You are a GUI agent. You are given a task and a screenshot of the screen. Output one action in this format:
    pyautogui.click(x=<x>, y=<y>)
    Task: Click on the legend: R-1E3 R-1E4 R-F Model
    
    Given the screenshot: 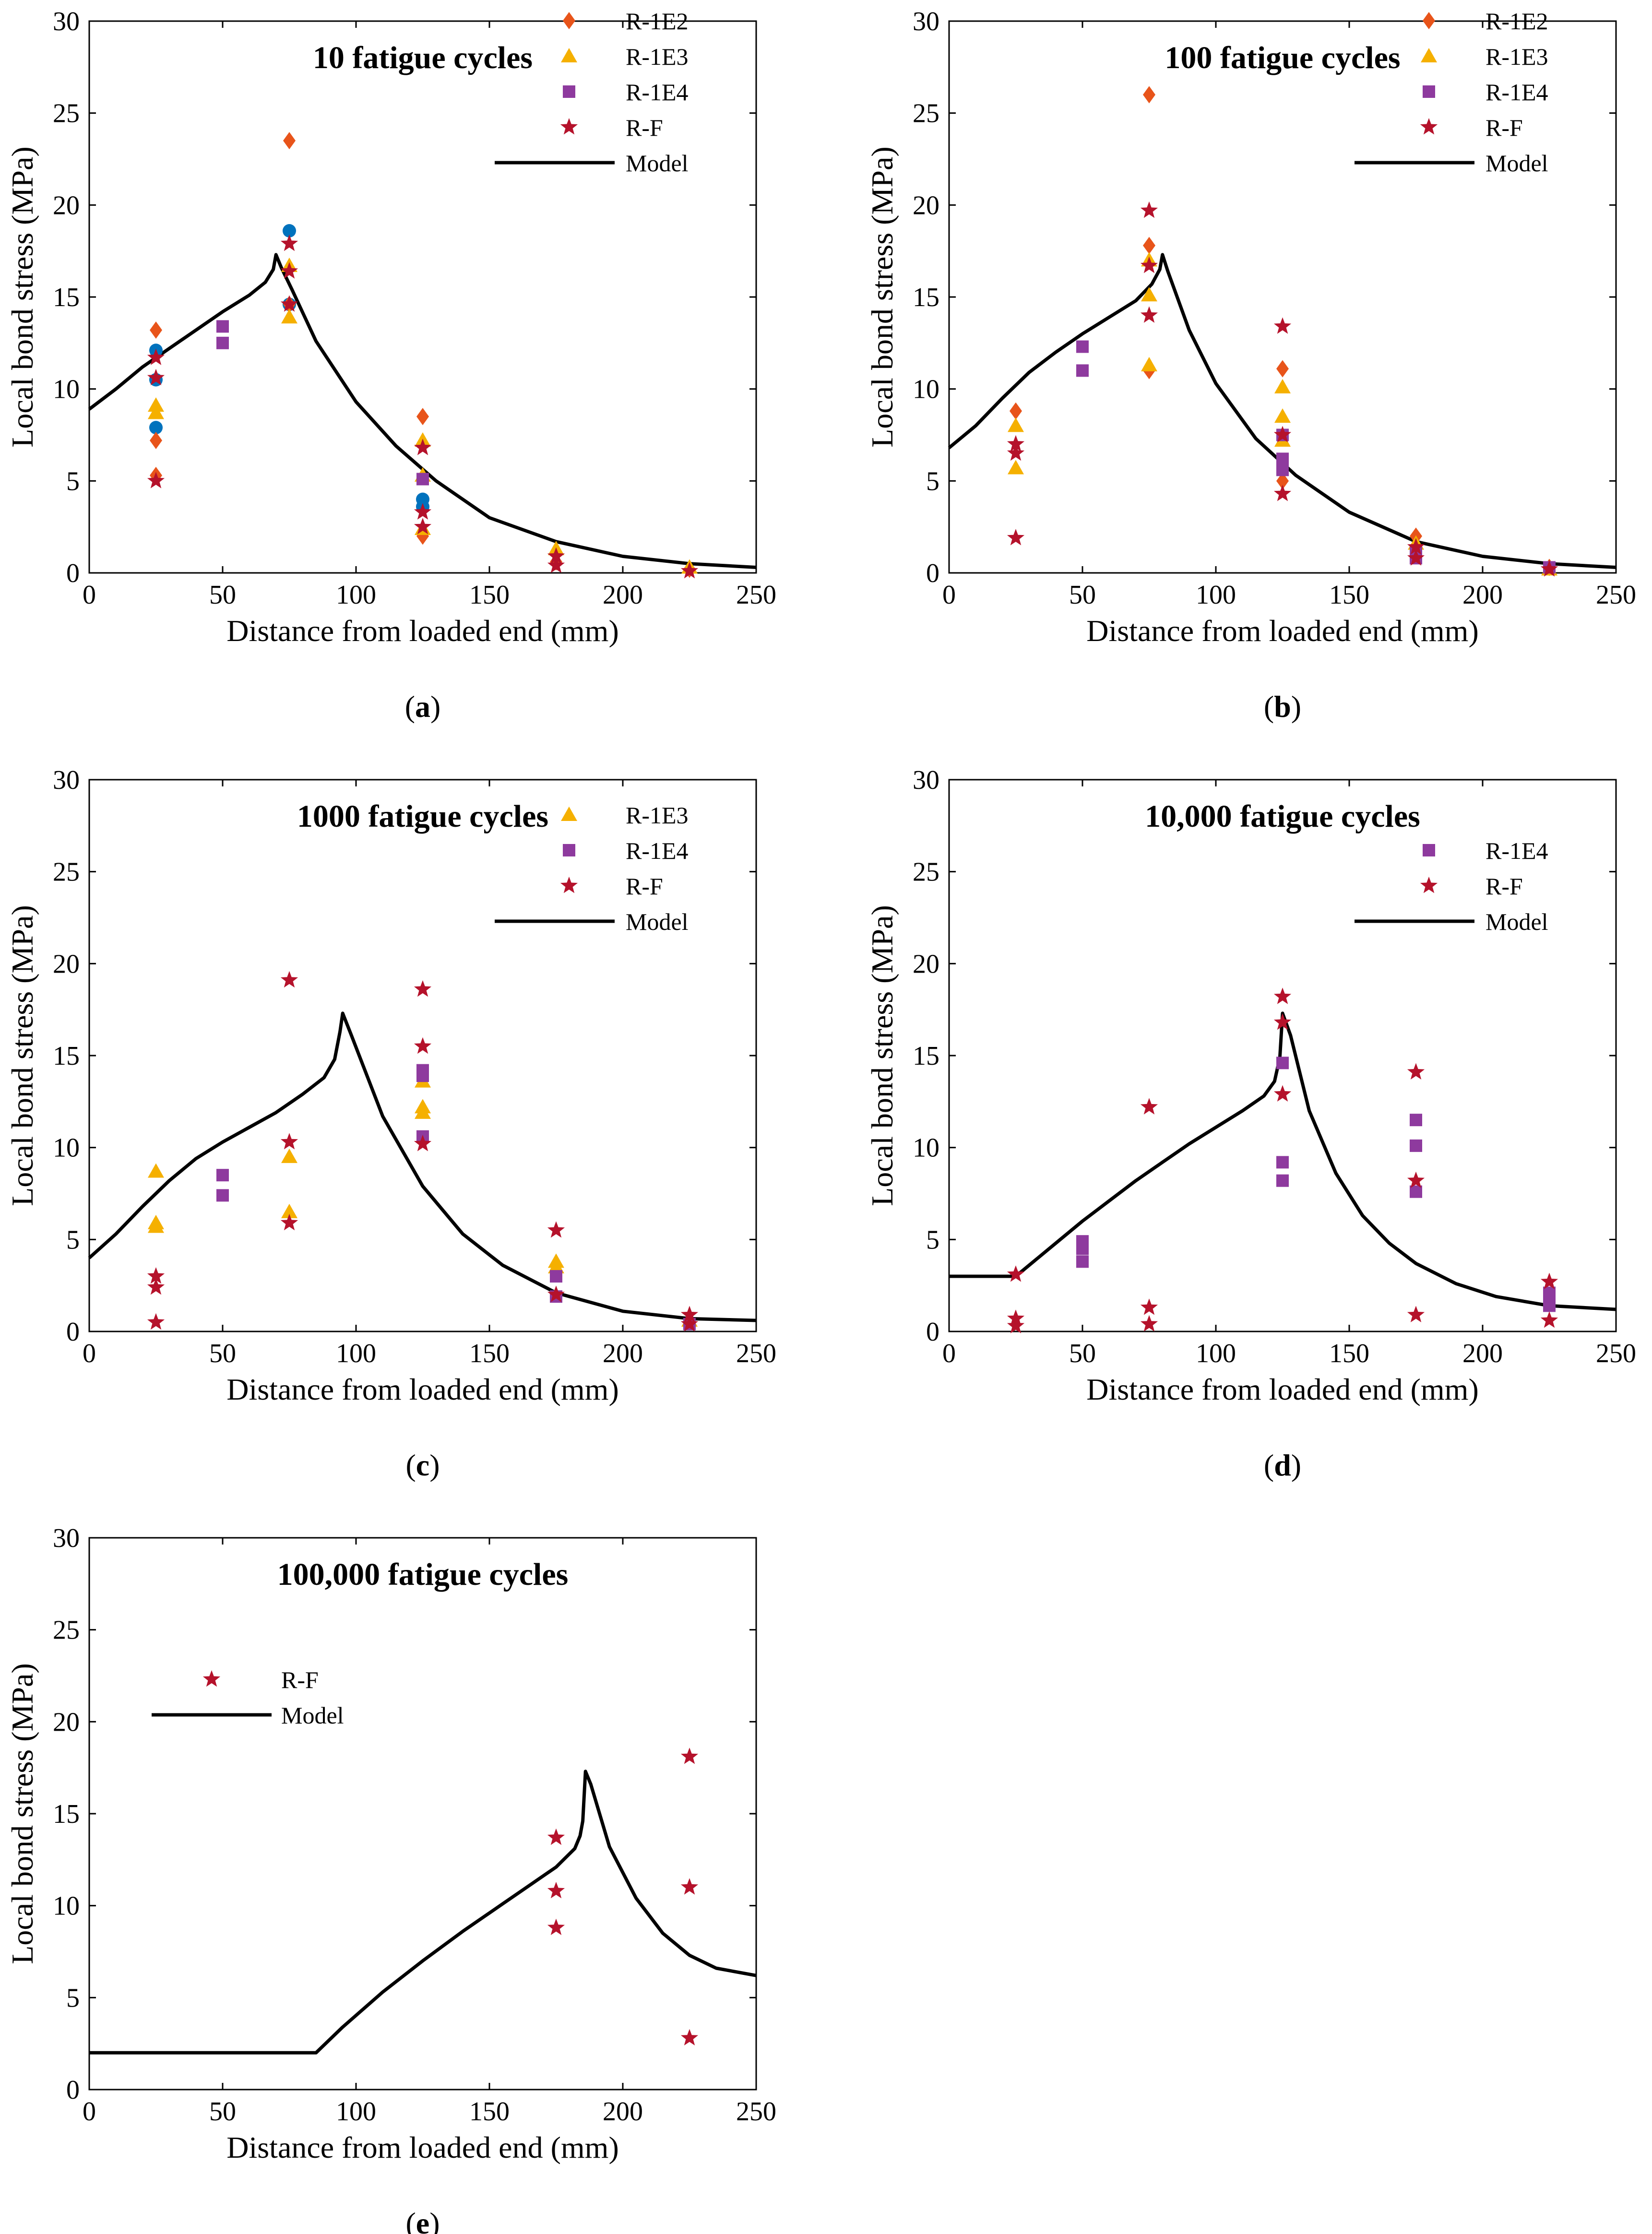 What is the action you would take?
    pyautogui.click(x=592, y=869)
    